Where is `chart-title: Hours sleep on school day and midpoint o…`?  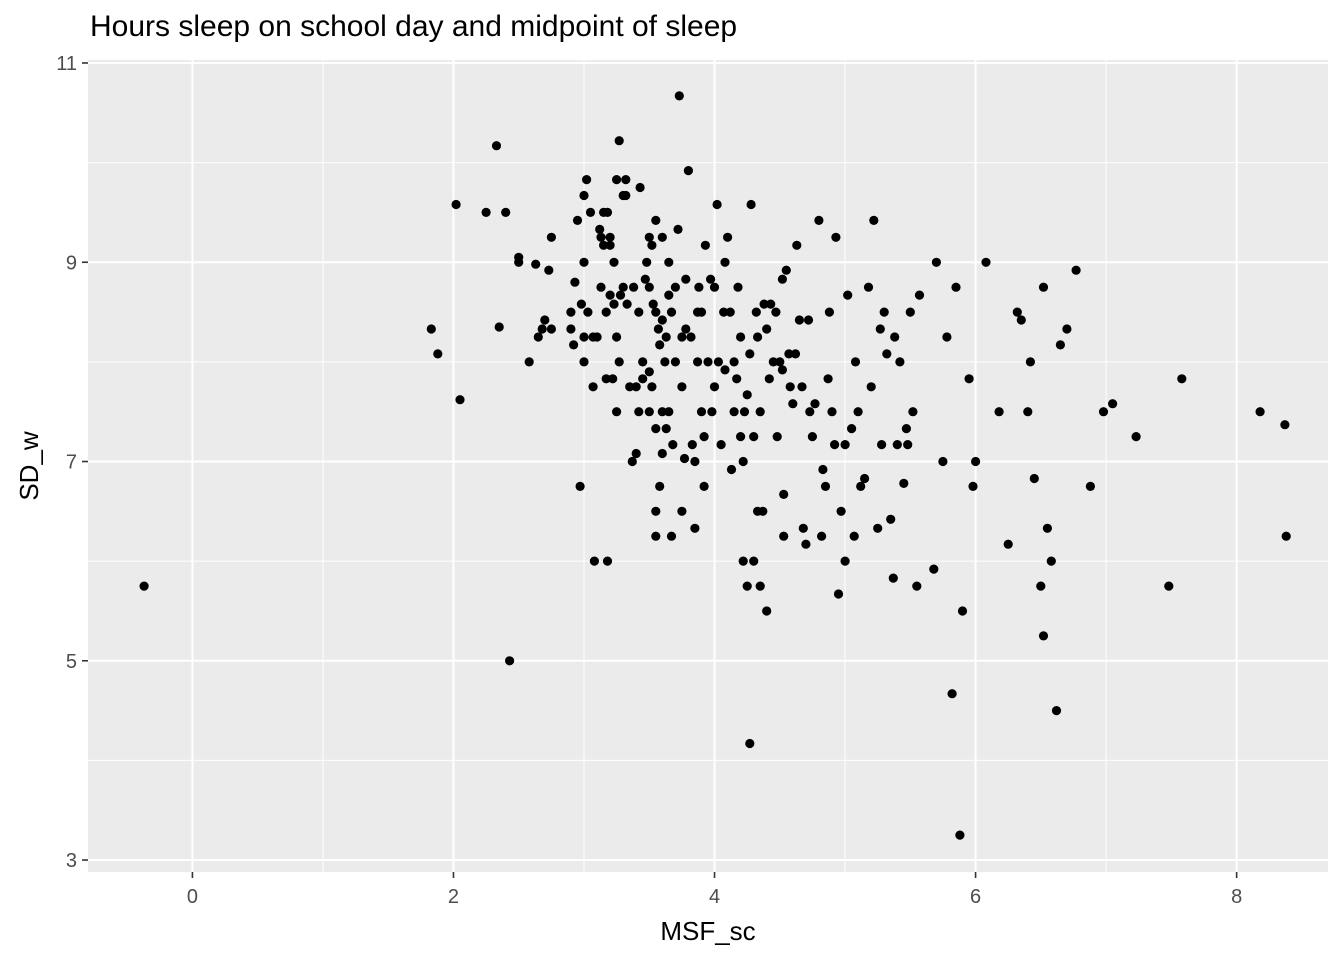 chart-title: Hours sleep on school day and midpoint o… is located at coordinates (414, 26).